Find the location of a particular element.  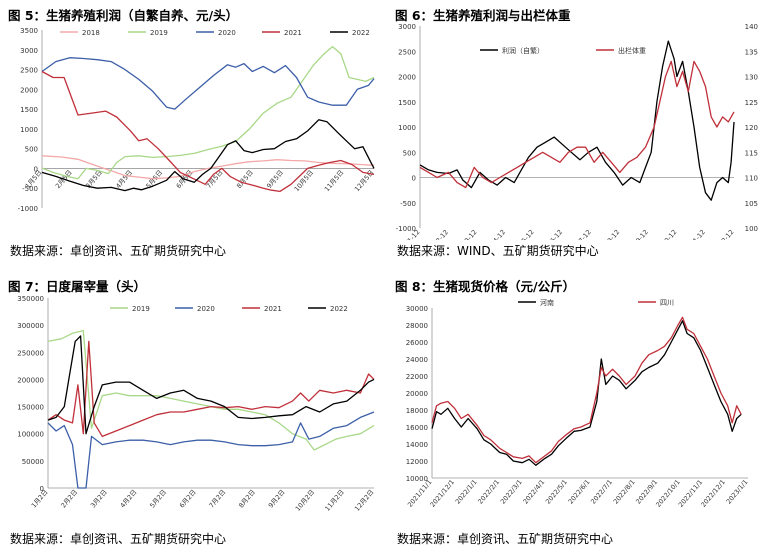

legend-label: 河南 is located at coordinates (547, 302).